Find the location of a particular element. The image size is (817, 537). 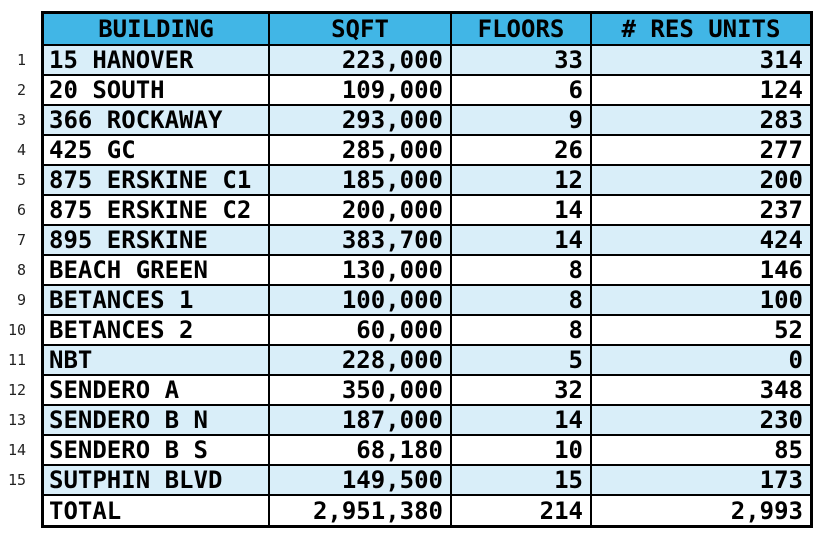

cell-sqft: 350,000 is located at coordinates (360, 390).